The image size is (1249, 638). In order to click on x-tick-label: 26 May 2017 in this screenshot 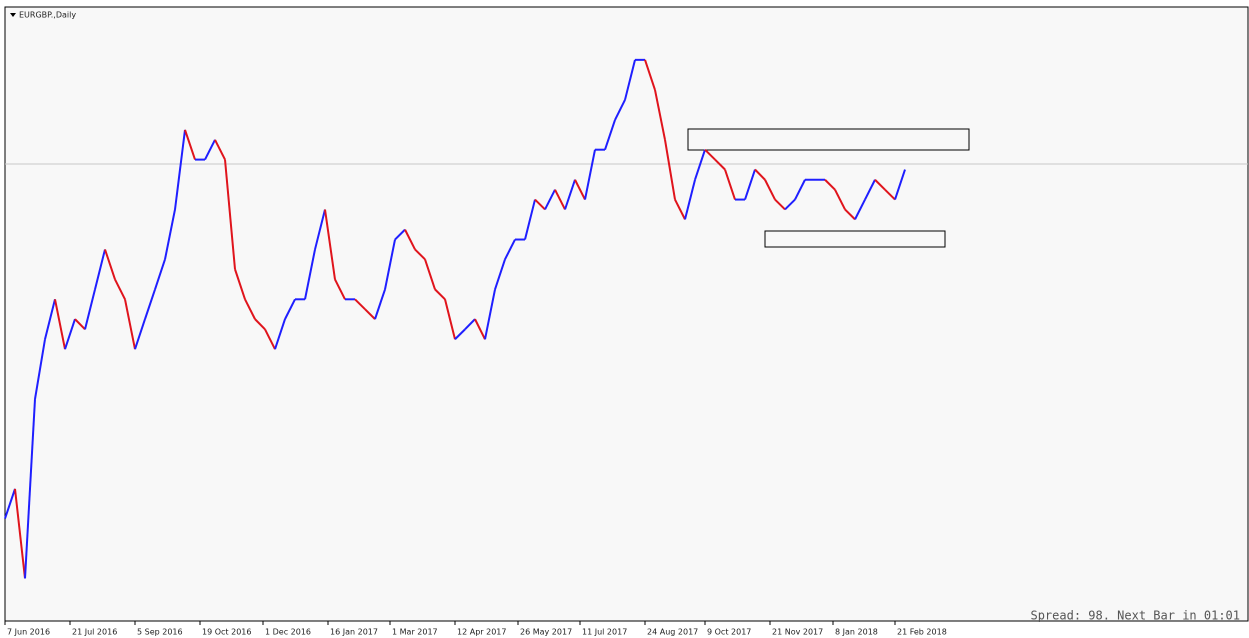, I will do `click(546, 632)`.